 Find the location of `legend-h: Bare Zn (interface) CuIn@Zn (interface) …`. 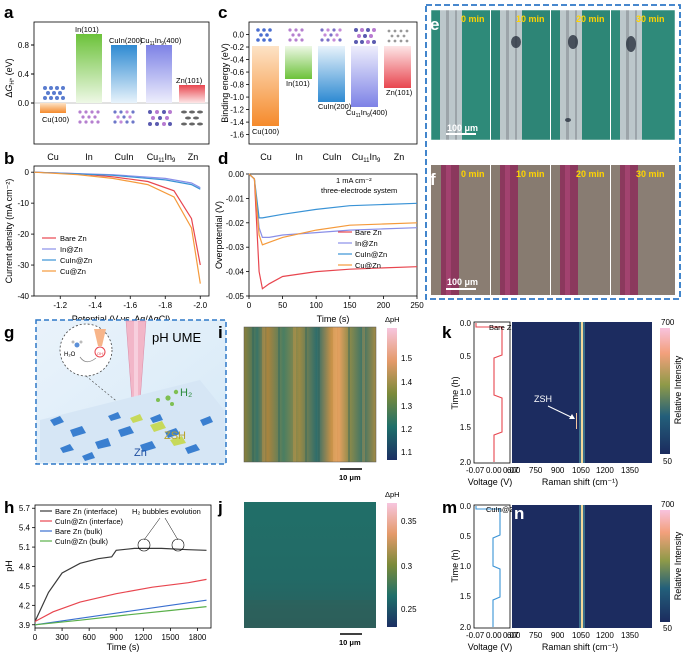

legend-h: Bare Zn (interface) CuIn@Zn (interface) … is located at coordinates (82, 526).